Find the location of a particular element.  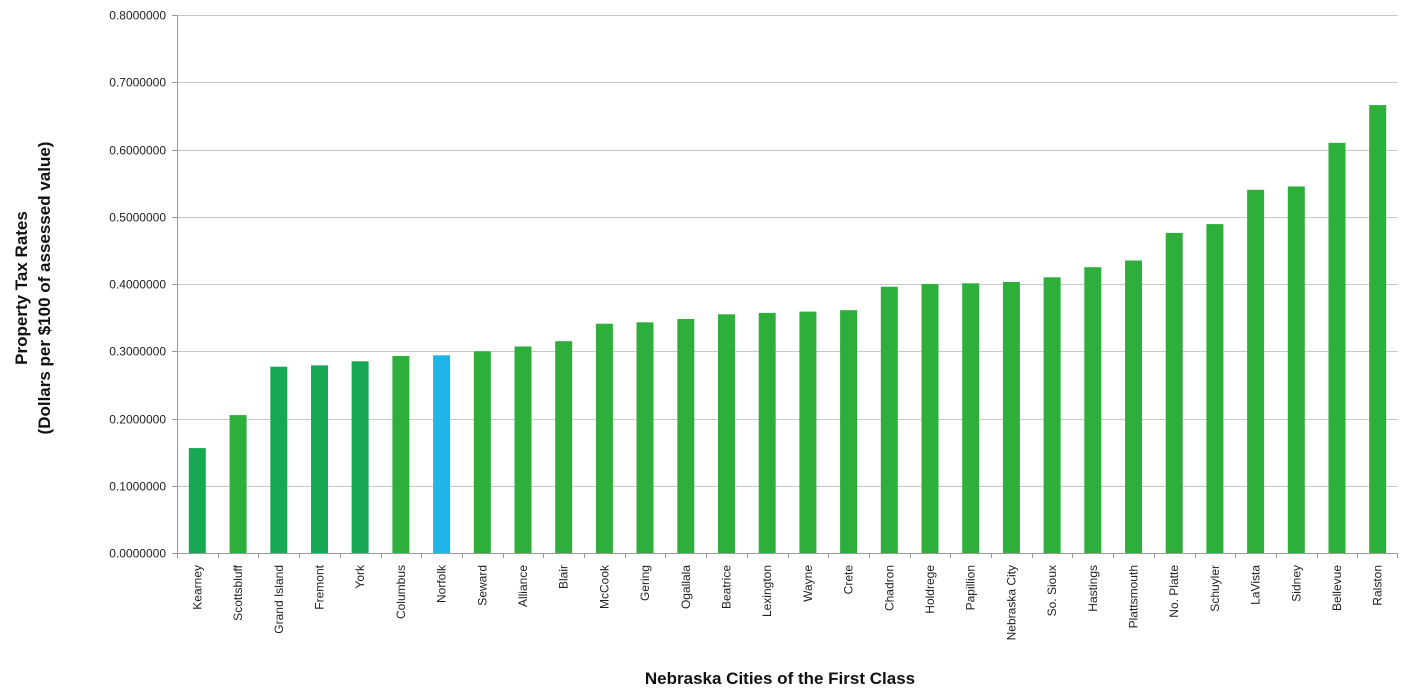

bar-bellevue is located at coordinates (1337, 348).